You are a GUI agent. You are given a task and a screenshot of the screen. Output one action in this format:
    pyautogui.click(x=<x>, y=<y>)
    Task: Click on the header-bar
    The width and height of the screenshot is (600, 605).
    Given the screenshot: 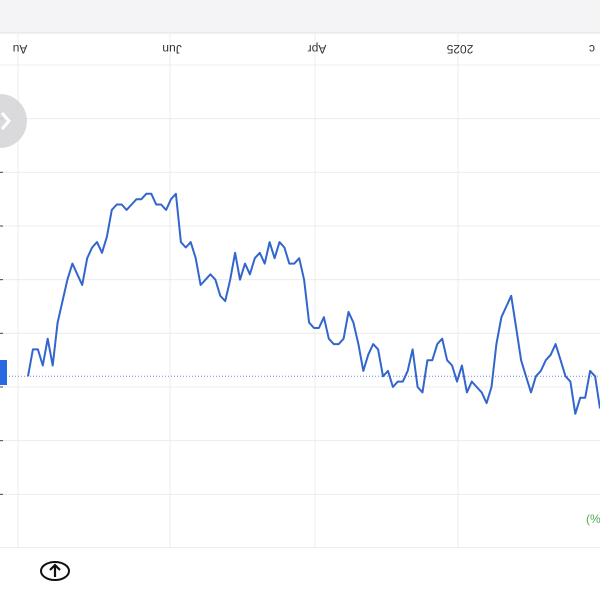 What is the action you would take?
    pyautogui.click(x=300, y=16)
    